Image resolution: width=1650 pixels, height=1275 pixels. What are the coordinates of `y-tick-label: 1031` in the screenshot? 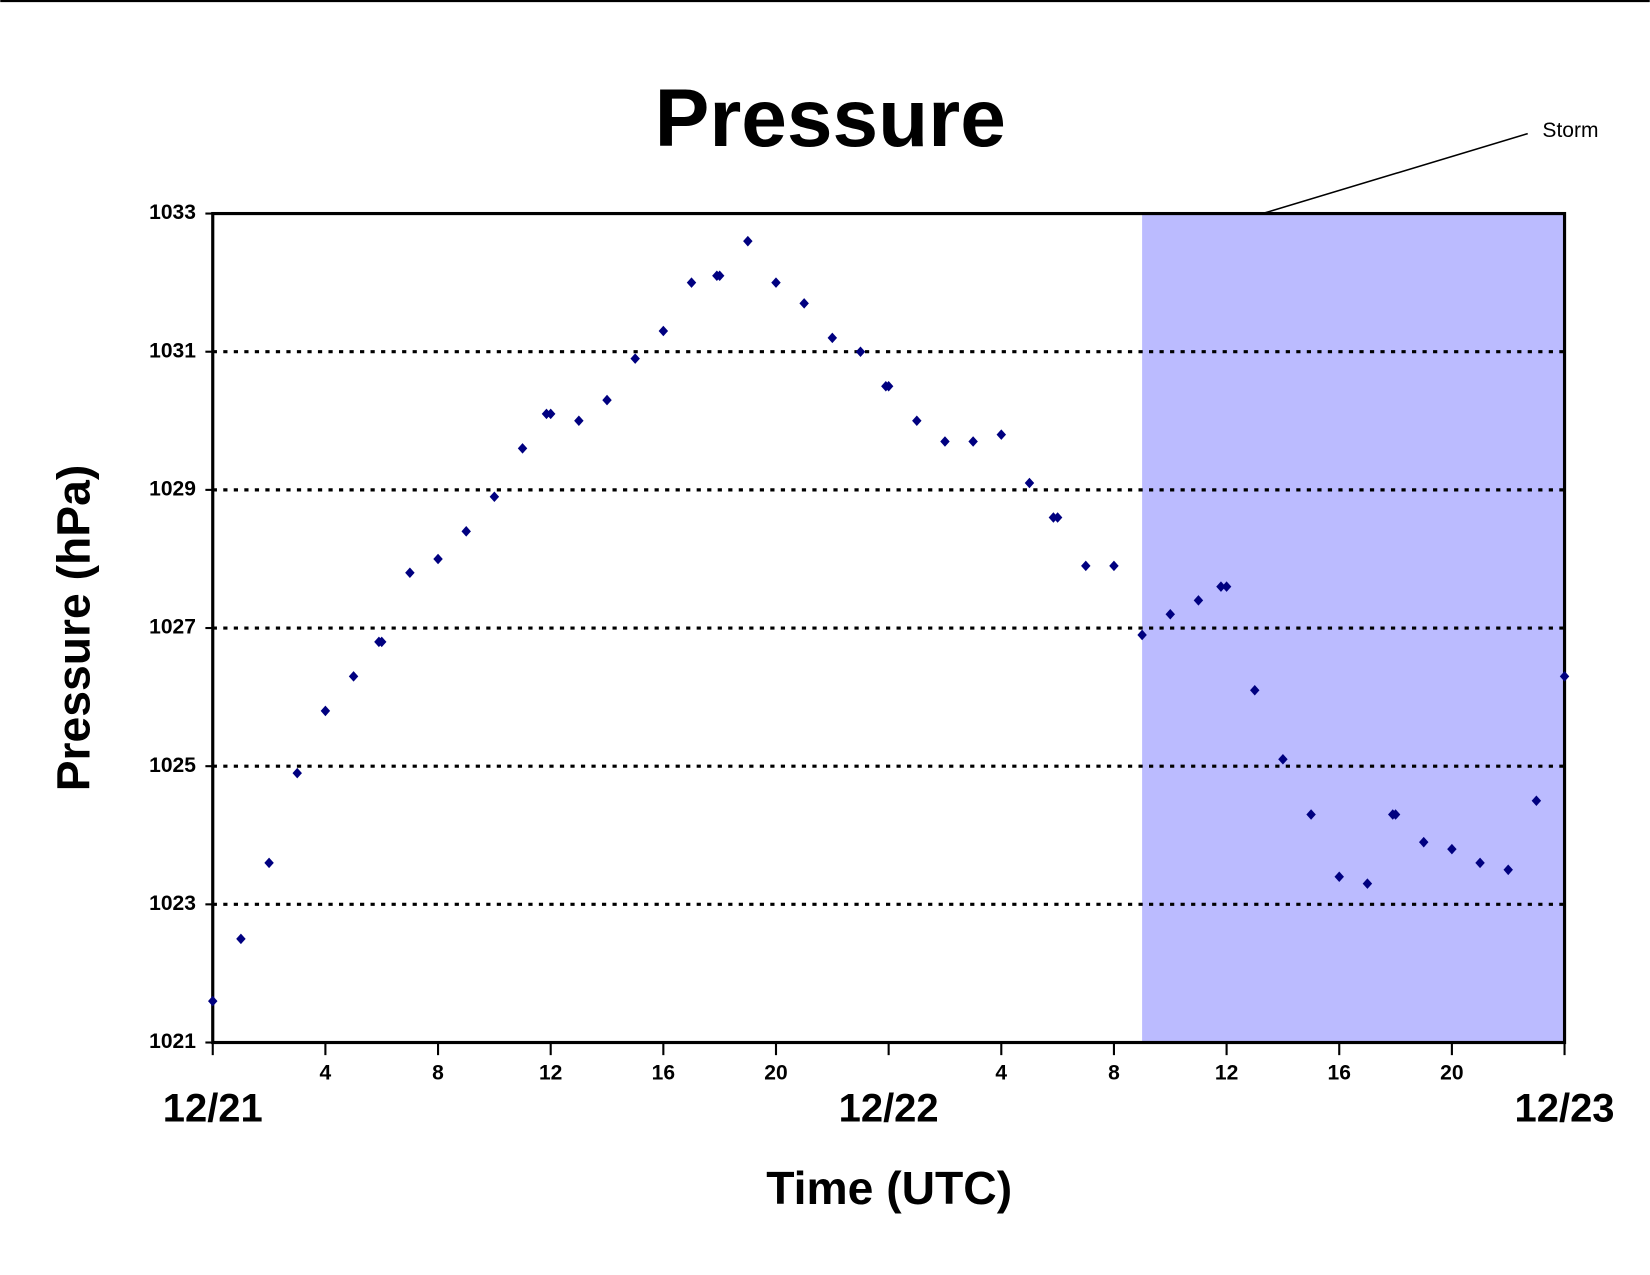 It's located at (172, 350).